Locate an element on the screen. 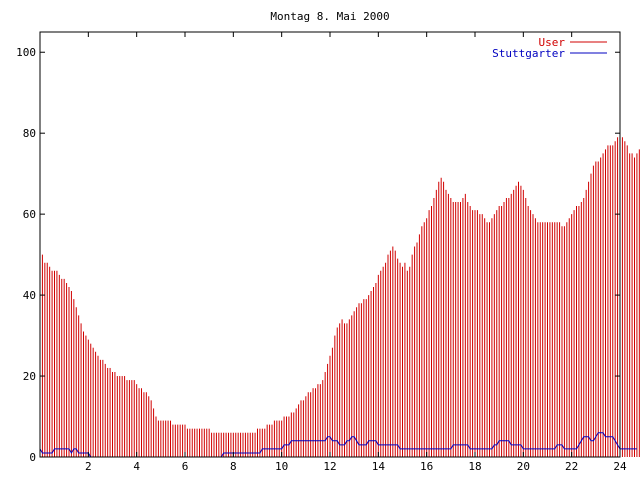  legend-label-user: User is located at coordinates (552, 42).